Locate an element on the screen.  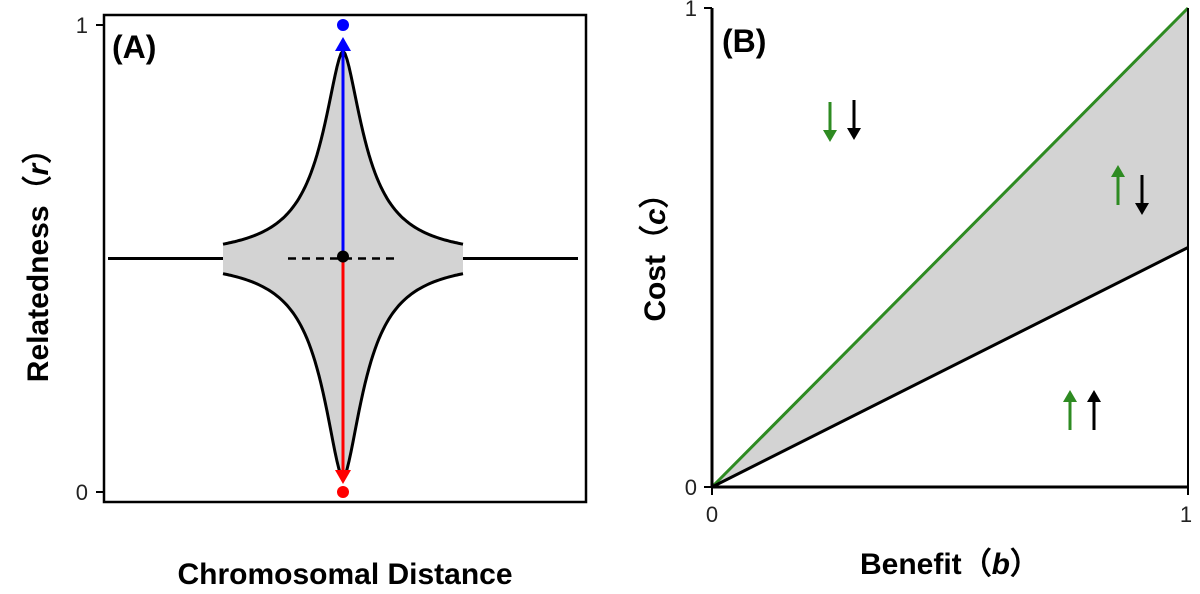
panel-a-point-black is located at coordinates (343, 256).